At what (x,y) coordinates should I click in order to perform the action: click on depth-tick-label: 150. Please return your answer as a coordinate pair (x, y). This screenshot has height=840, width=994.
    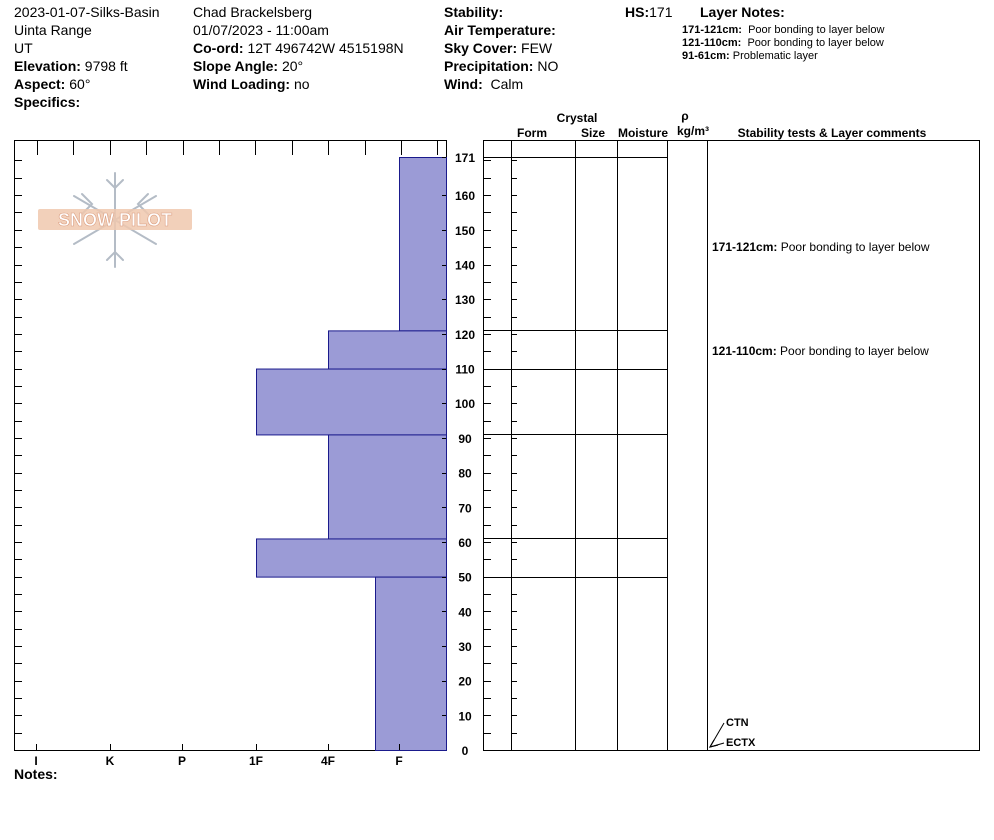
    Looking at the image, I should click on (465, 231).